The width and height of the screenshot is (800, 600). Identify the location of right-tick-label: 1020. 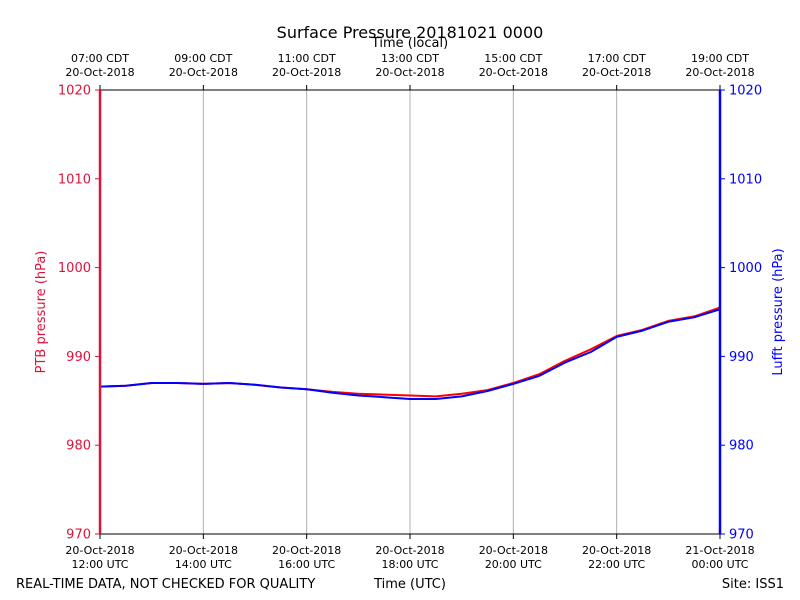
(745, 91).